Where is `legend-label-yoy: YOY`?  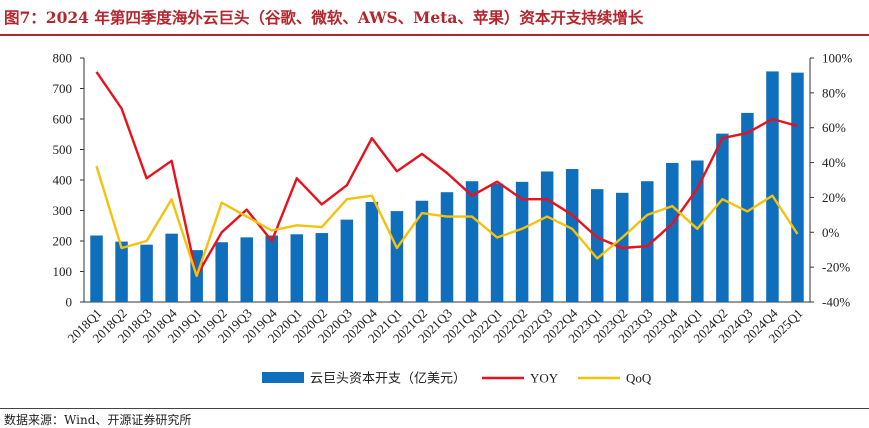
legend-label-yoy: YOY is located at coordinates (544, 378).